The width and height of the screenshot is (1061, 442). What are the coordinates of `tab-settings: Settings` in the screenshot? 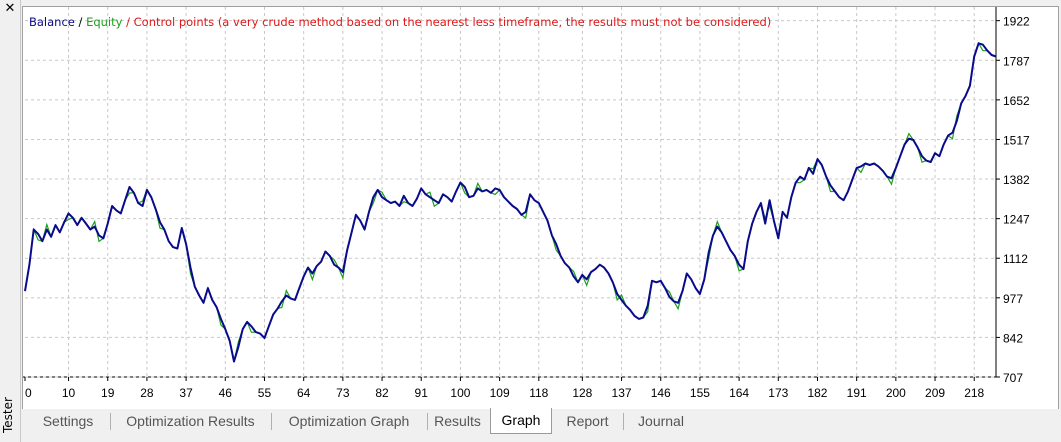 It's located at (68, 421).